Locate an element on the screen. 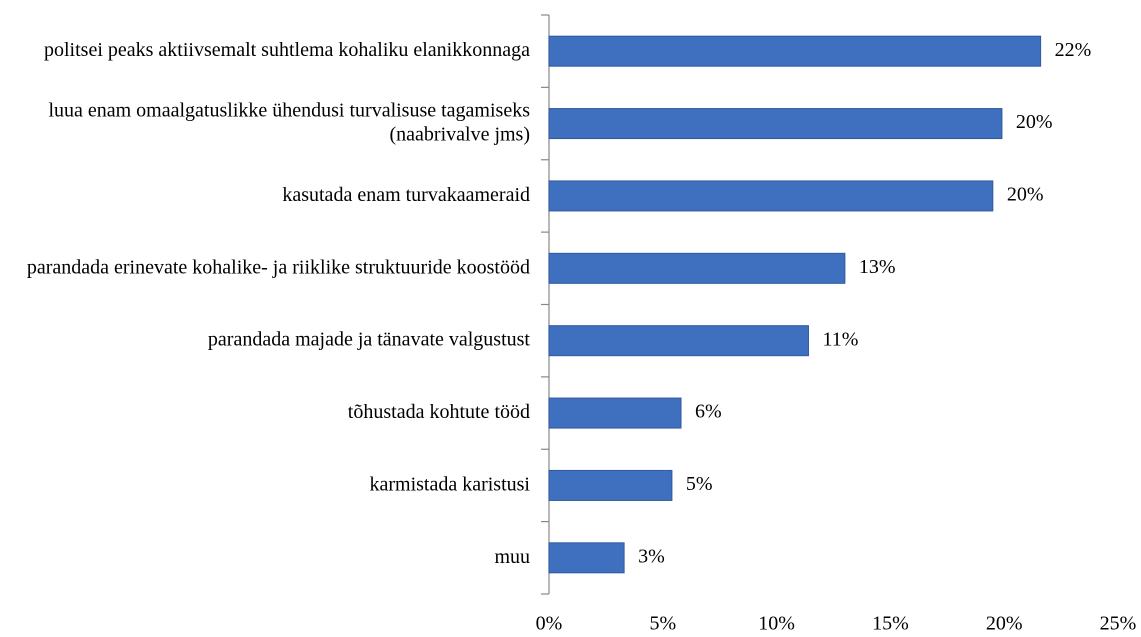 This screenshot has width=1141, height=637. x-tick-label: 5% is located at coordinates (662, 624).